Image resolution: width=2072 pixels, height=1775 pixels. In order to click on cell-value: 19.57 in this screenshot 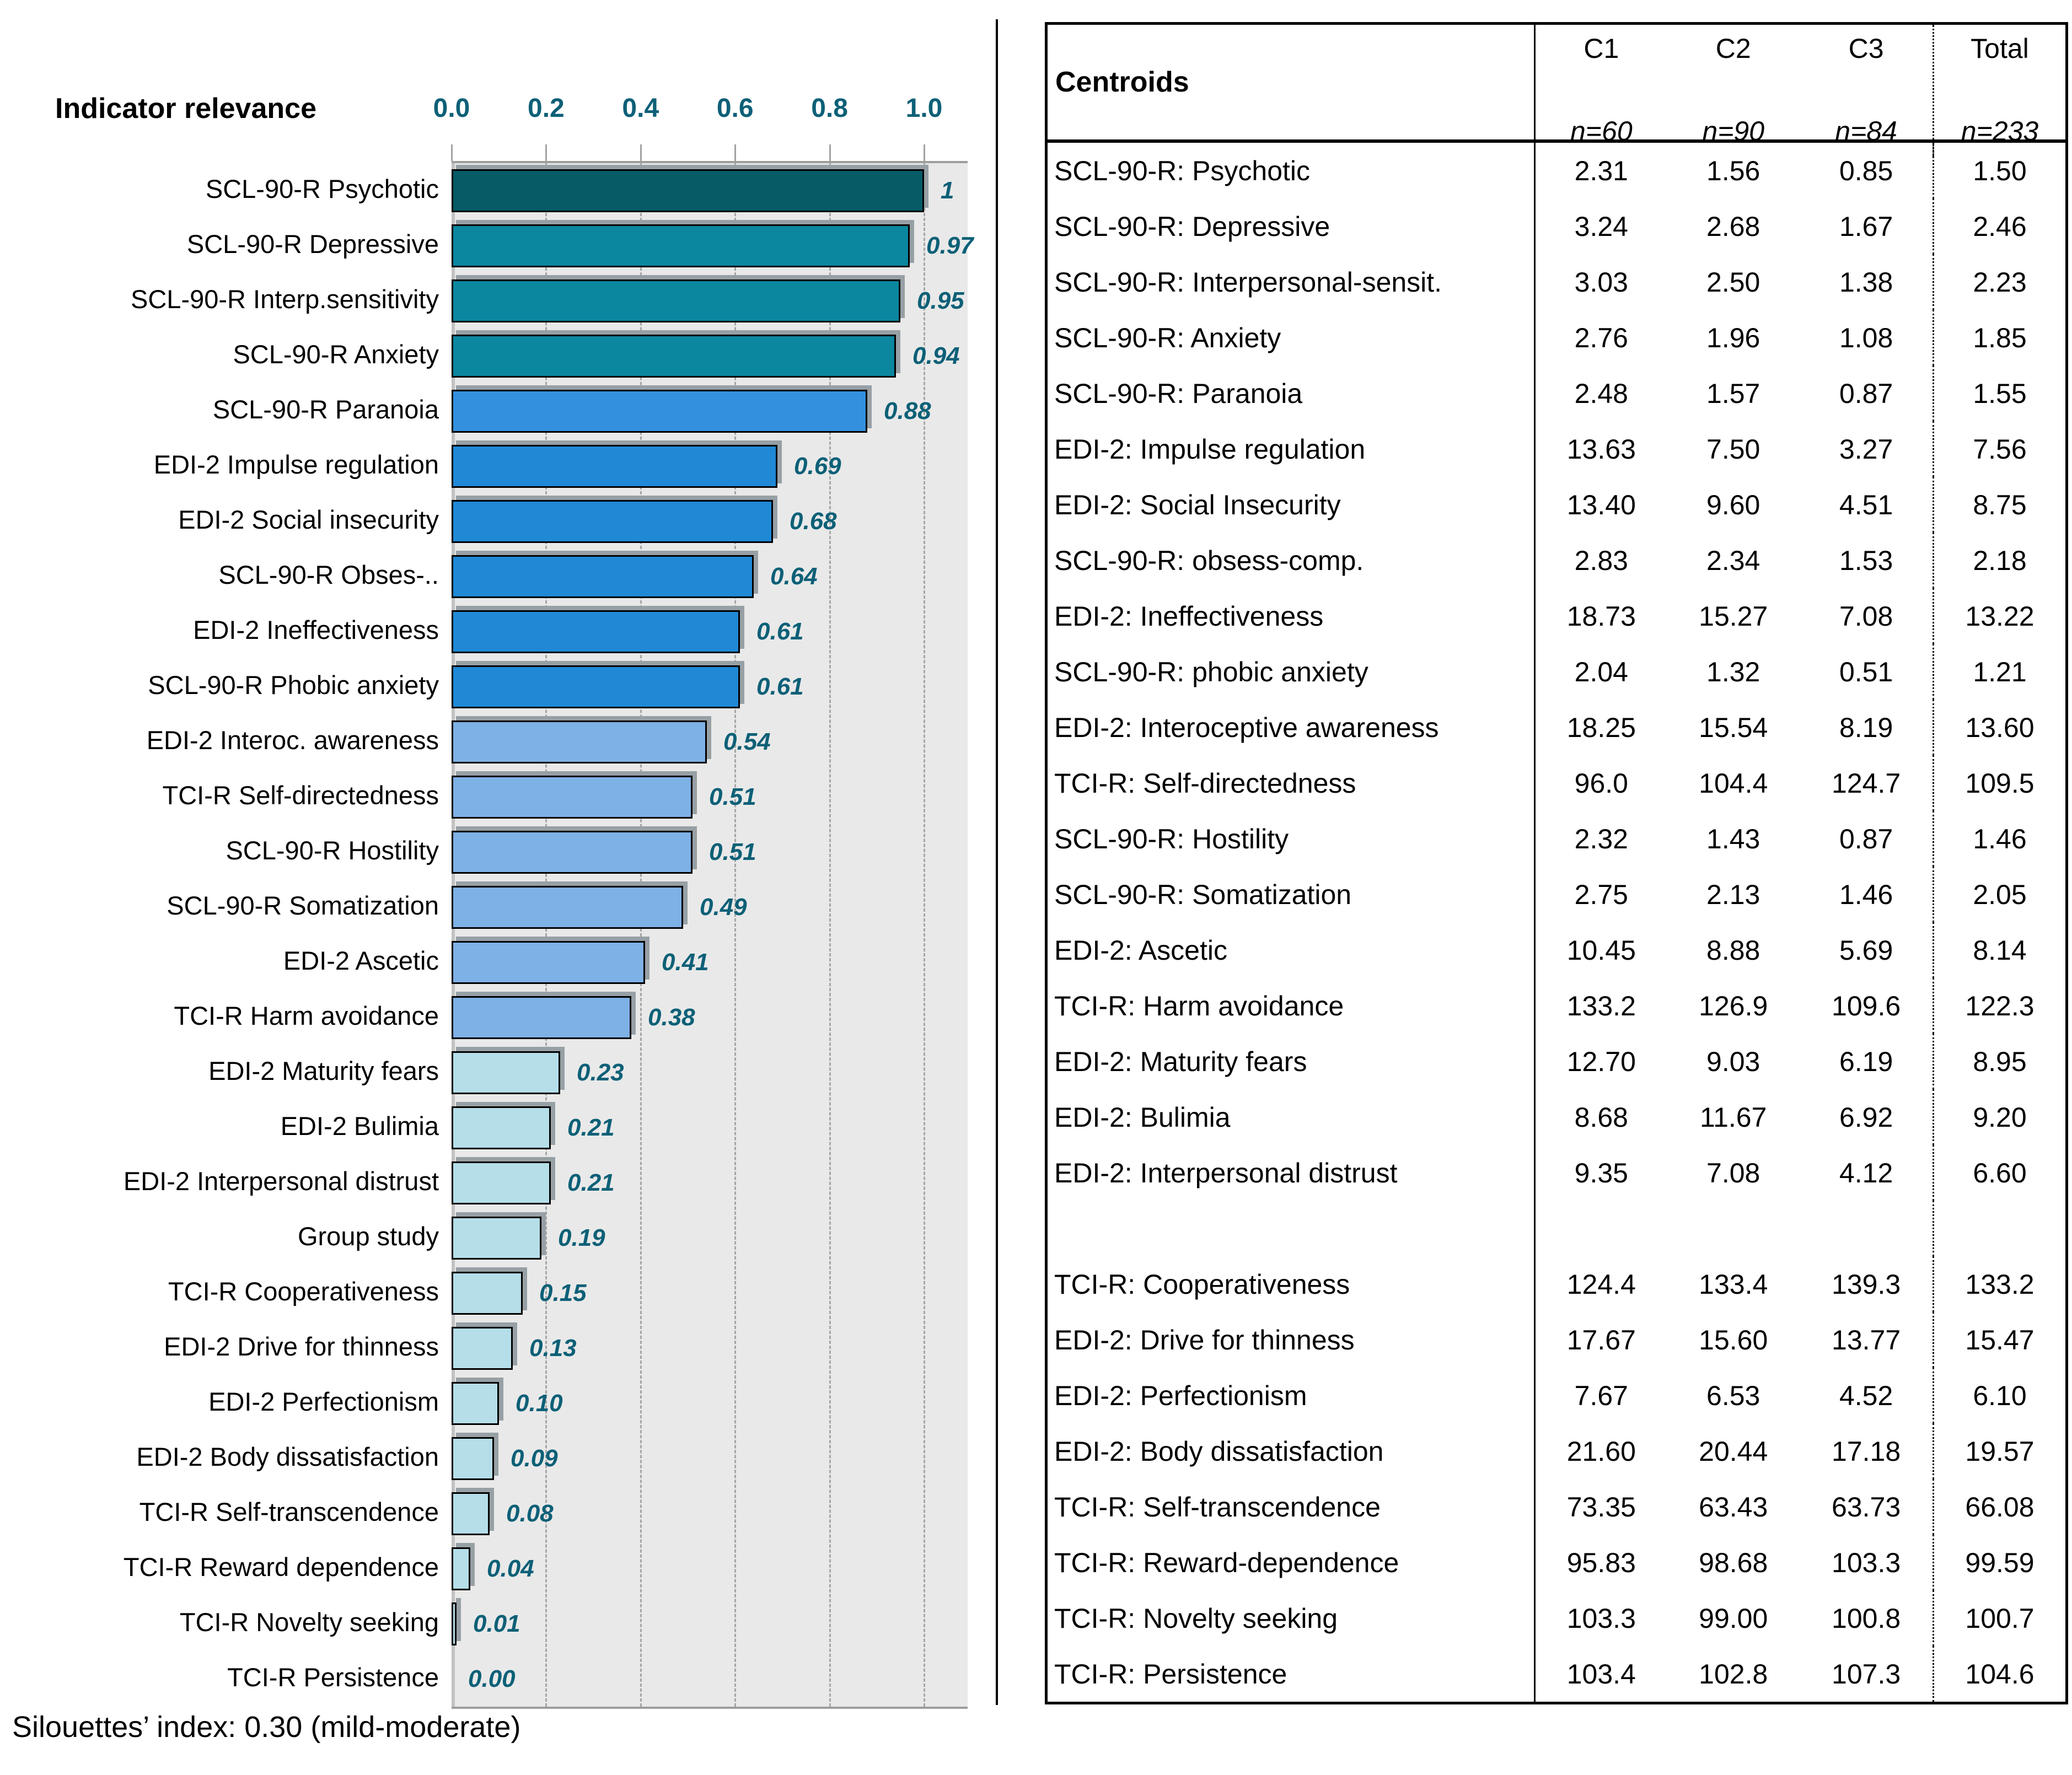, I will do `click(1999, 1451)`.